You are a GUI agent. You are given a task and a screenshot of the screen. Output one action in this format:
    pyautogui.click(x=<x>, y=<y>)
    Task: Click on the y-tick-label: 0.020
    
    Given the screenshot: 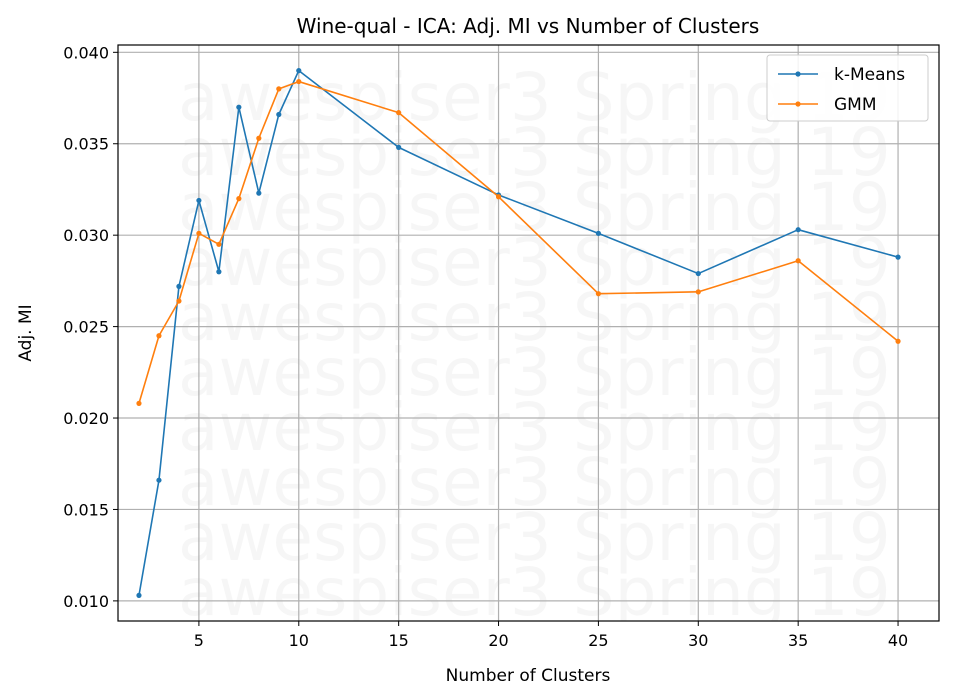 What is the action you would take?
    pyautogui.click(x=86, y=418)
    